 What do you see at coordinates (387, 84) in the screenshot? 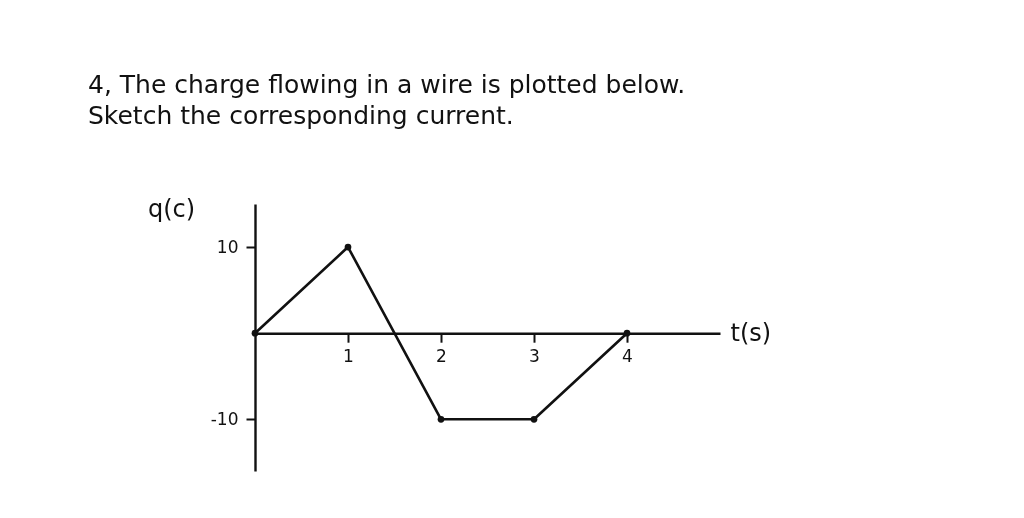
I see `chart-title: 4, The charge flowing in a wire is plotted below.` at bounding box center [387, 84].